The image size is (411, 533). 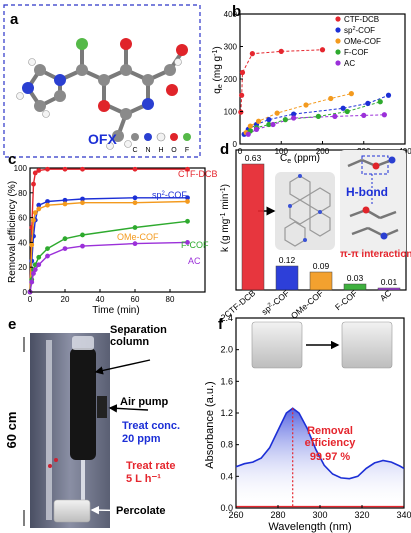 What do you see at coordinates (30, 299) in the screenshot?
I see `panel-c-xtick-label: 0` at bounding box center [30, 299].